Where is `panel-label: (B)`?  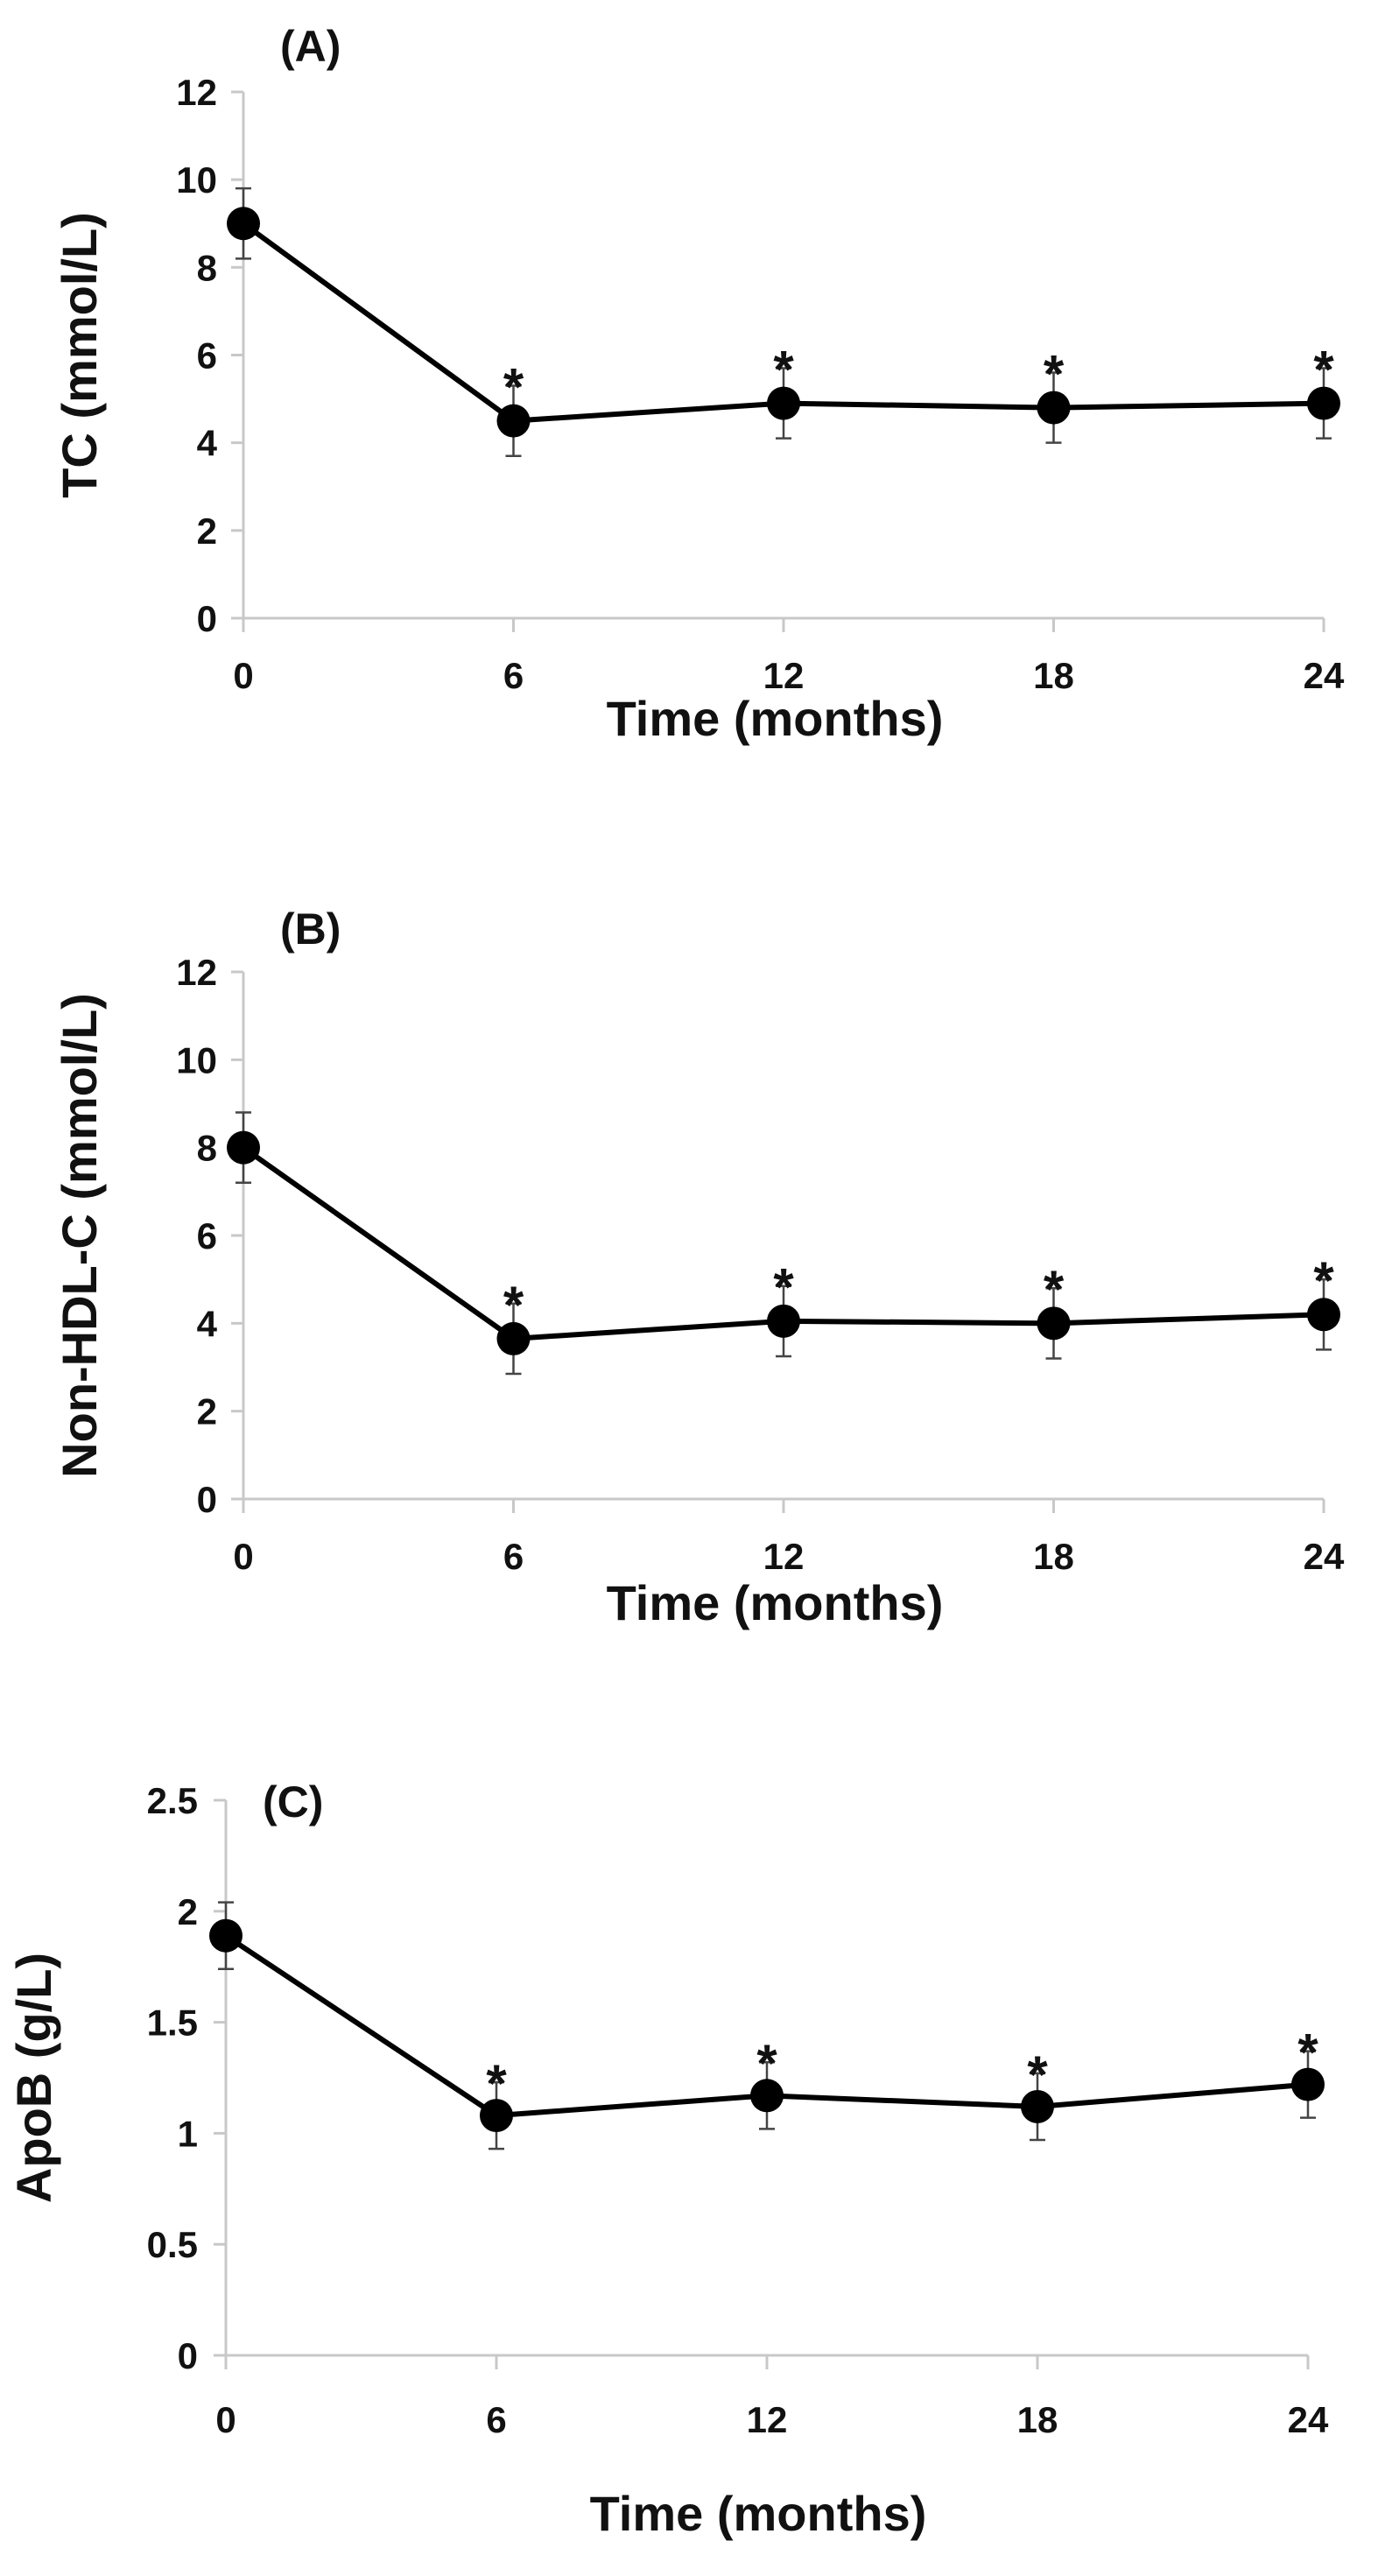
panel-label: (B) is located at coordinates (310, 929).